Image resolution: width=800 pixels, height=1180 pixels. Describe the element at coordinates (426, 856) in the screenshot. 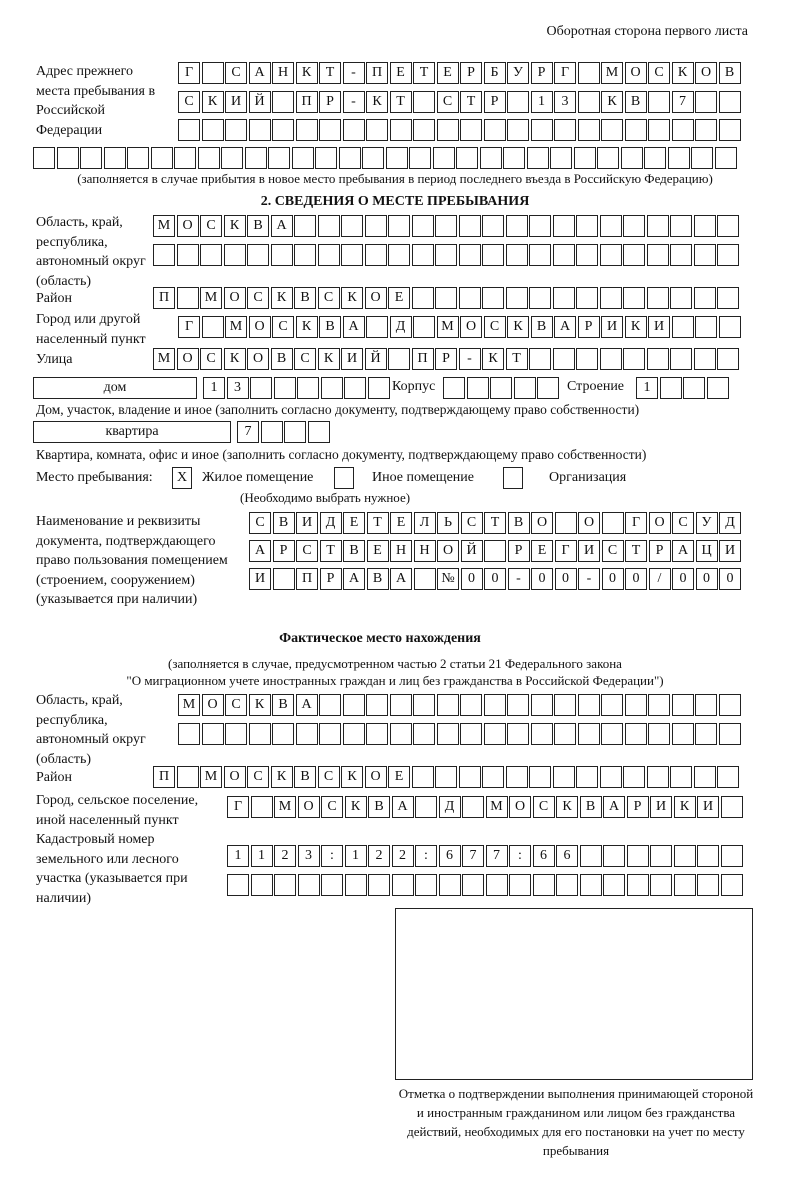

I see `char-cell: :` at that location.